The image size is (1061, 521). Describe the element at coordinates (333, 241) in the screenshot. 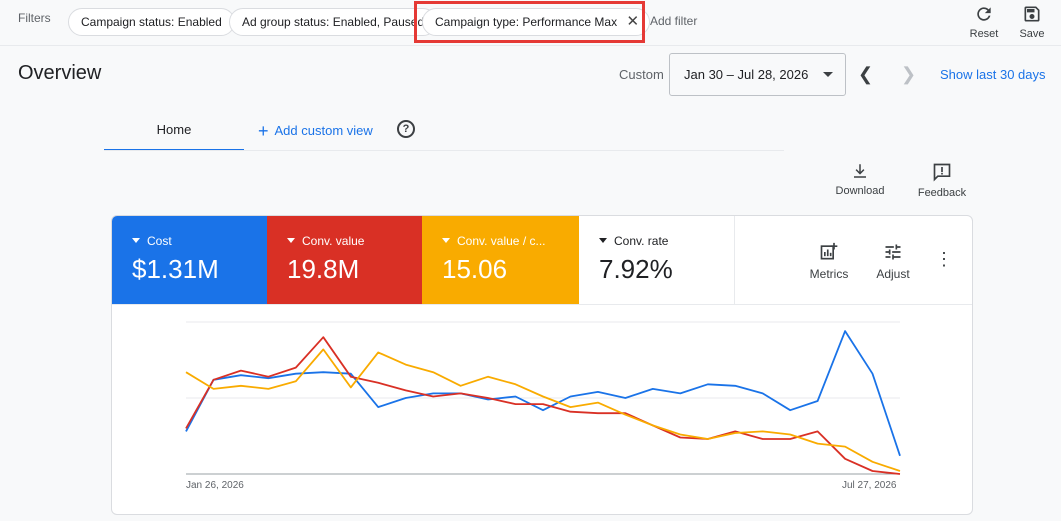

I see `metric-label: Conv. value` at that location.